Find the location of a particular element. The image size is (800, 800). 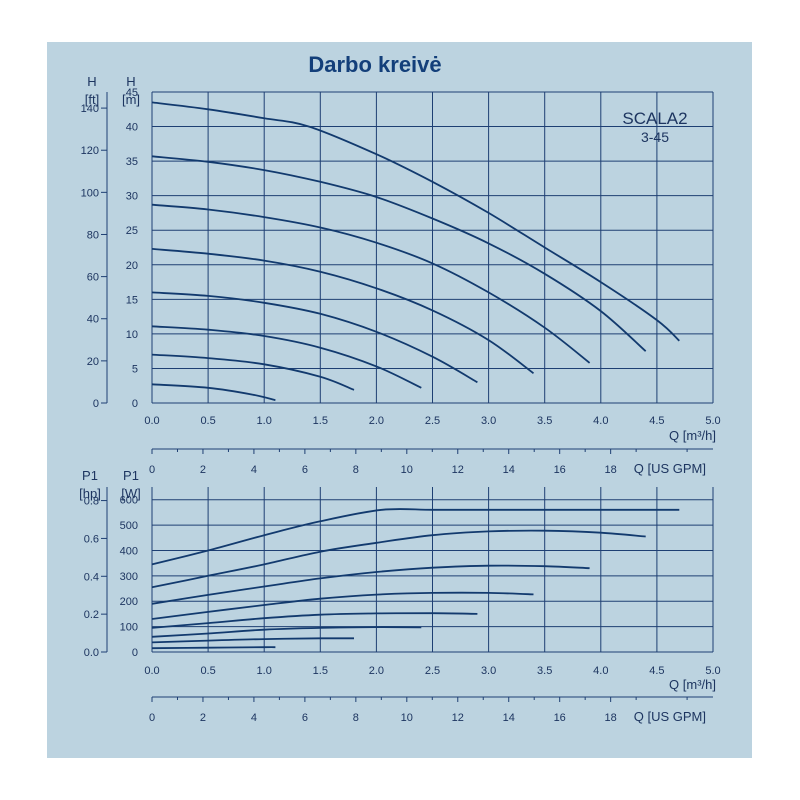

y-left-tick-label: 0.2 is located at coordinates (91, 615).